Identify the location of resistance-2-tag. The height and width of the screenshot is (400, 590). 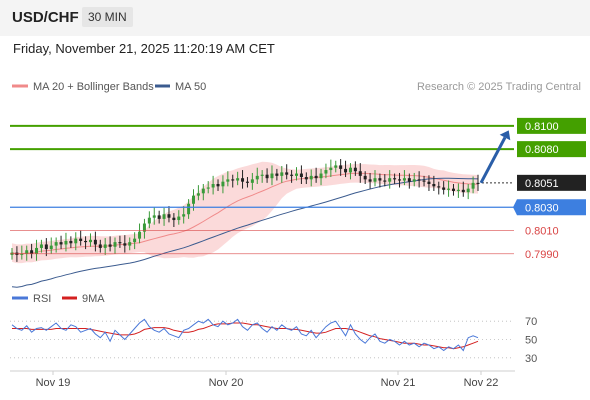
(551, 149).